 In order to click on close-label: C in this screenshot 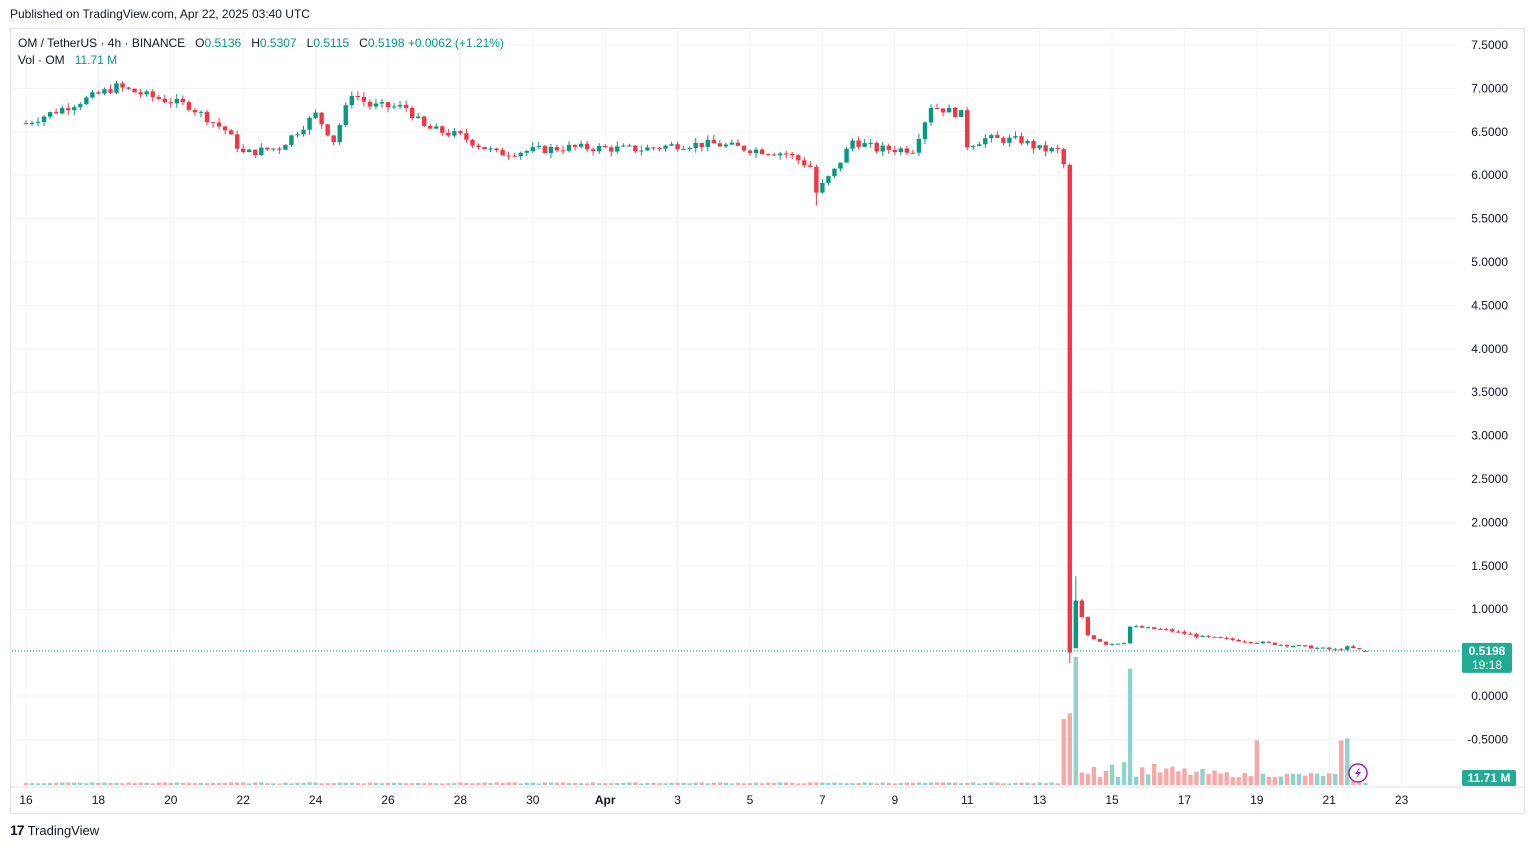, I will do `click(363, 43)`.